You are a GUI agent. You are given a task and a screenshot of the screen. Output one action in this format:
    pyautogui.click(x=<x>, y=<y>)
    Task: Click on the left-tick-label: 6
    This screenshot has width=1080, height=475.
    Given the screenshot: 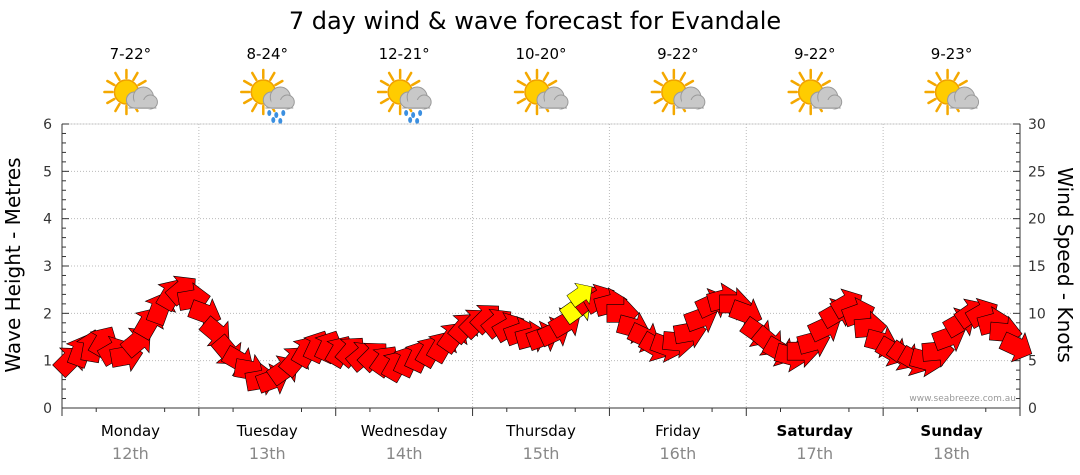 What is the action you would take?
    pyautogui.click(x=47, y=125)
    